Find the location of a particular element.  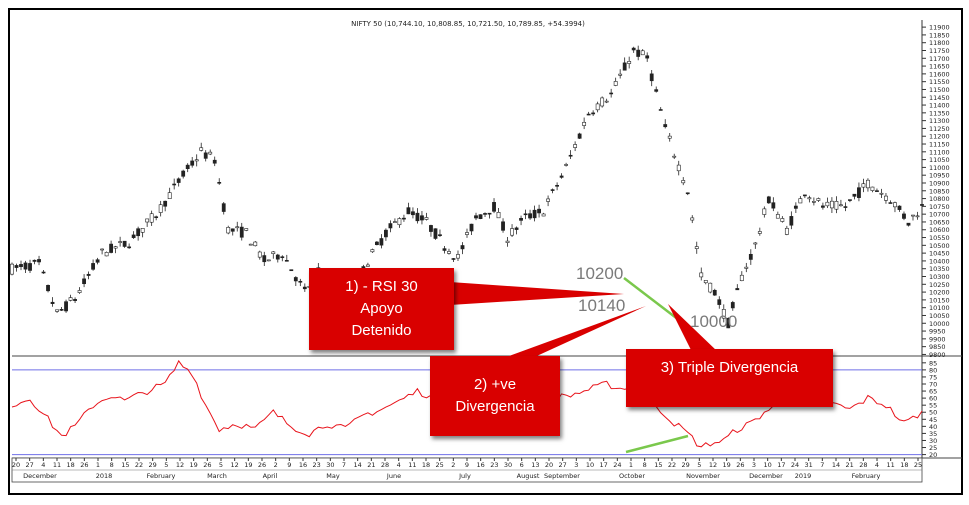

x-month-label: 2018 is located at coordinates (104, 476).